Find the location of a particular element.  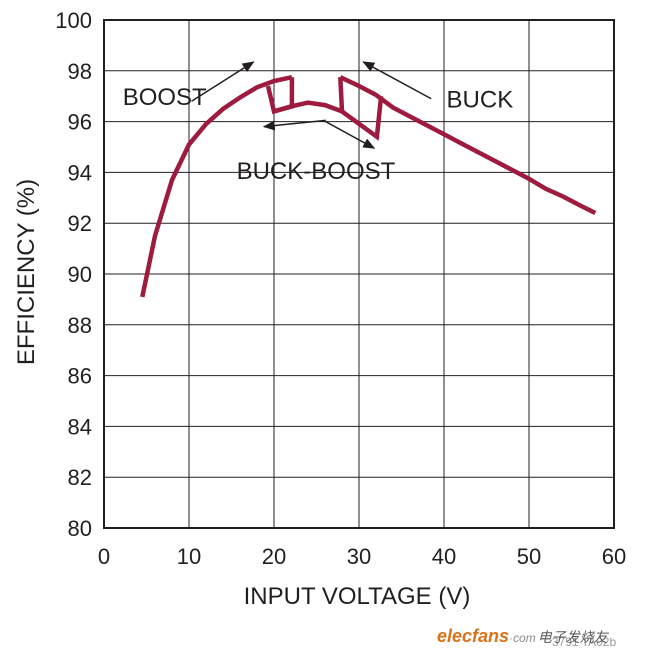

x-tick-label: 10 is located at coordinates (189, 556).